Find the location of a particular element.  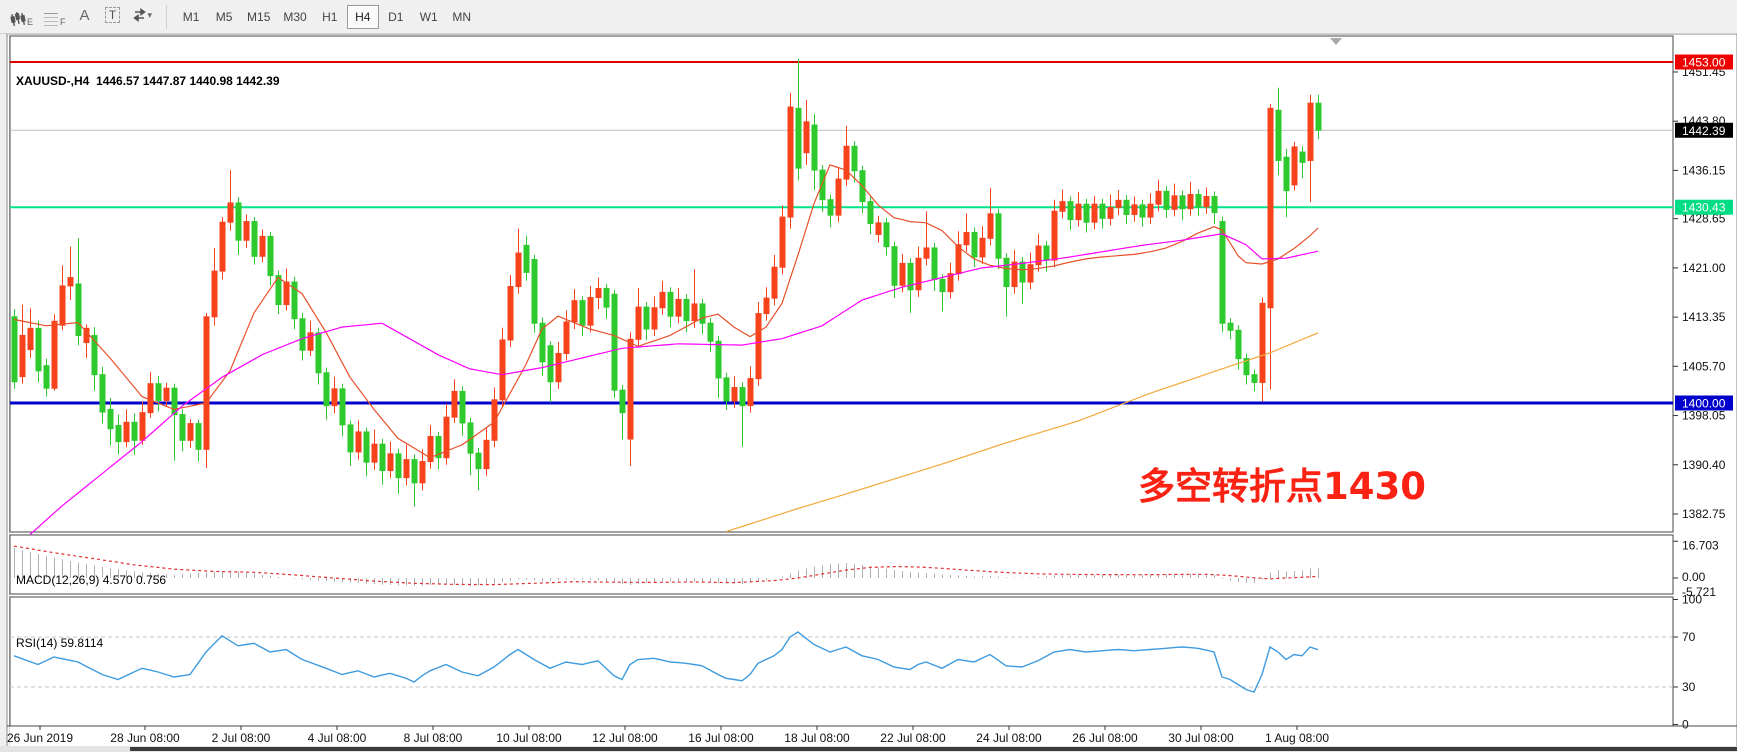

dropdown-caret-icon: ▾ is located at coordinates (150, 14).